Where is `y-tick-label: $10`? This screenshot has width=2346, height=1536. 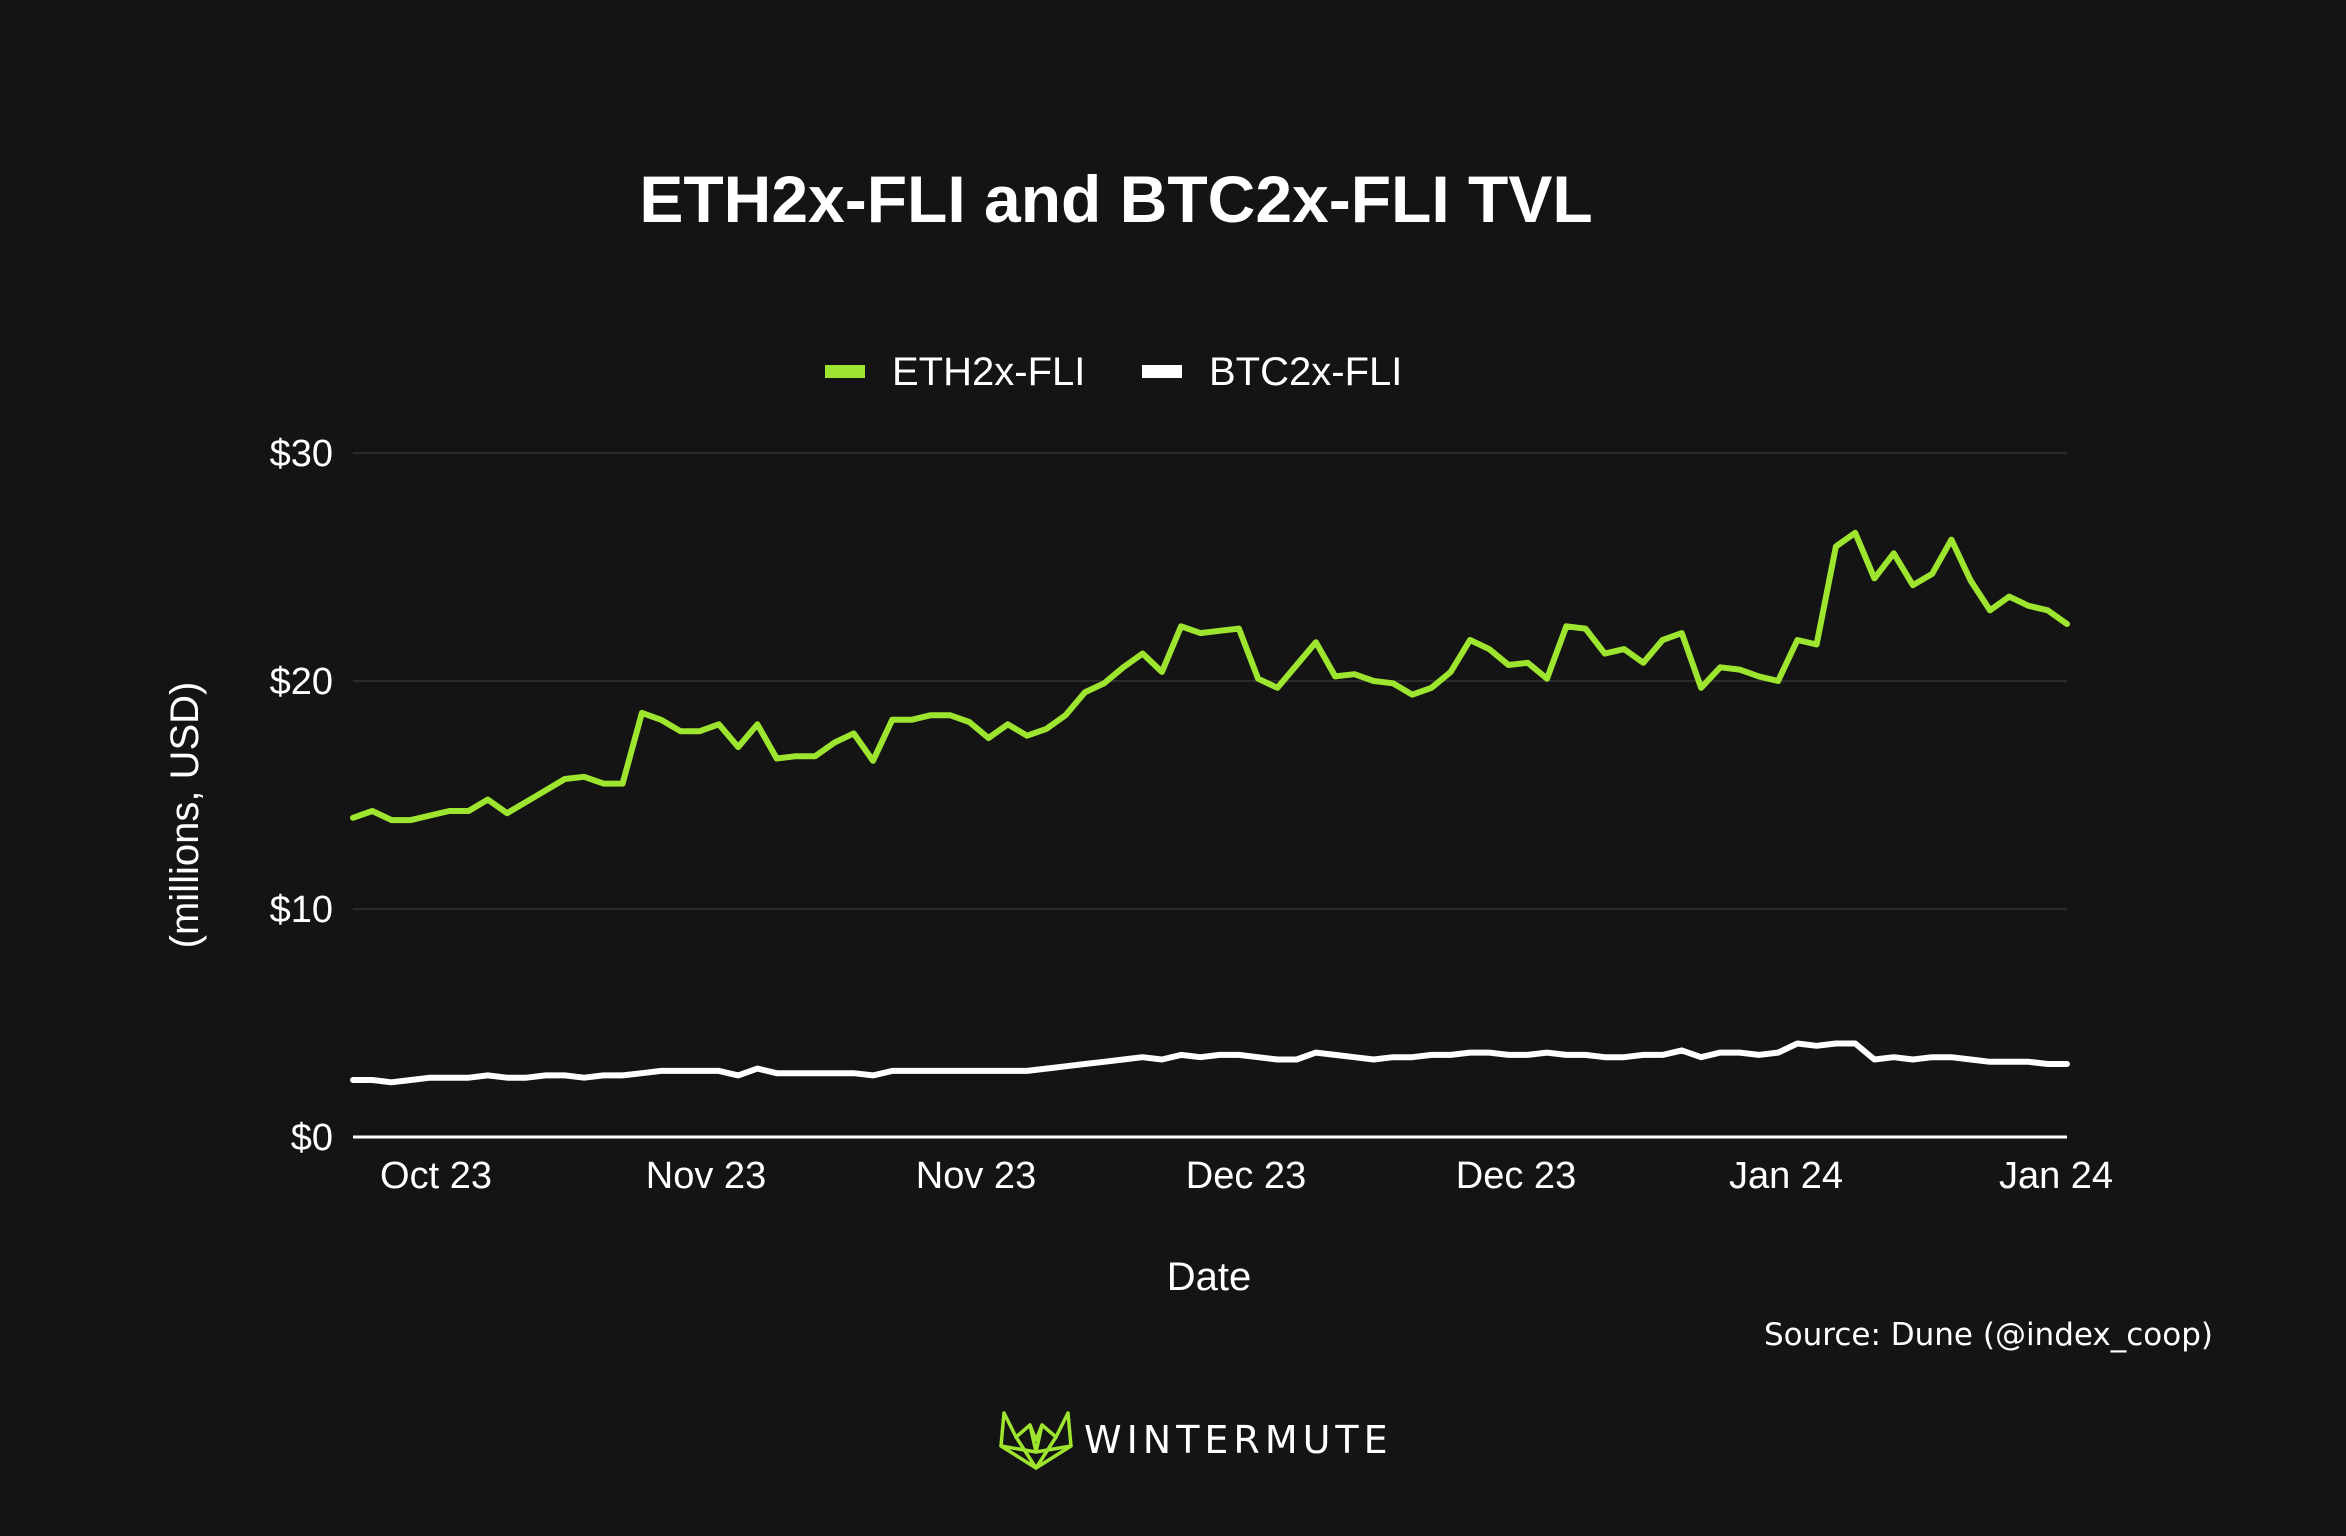 y-tick-label: $10 is located at coordinates (301, 910).